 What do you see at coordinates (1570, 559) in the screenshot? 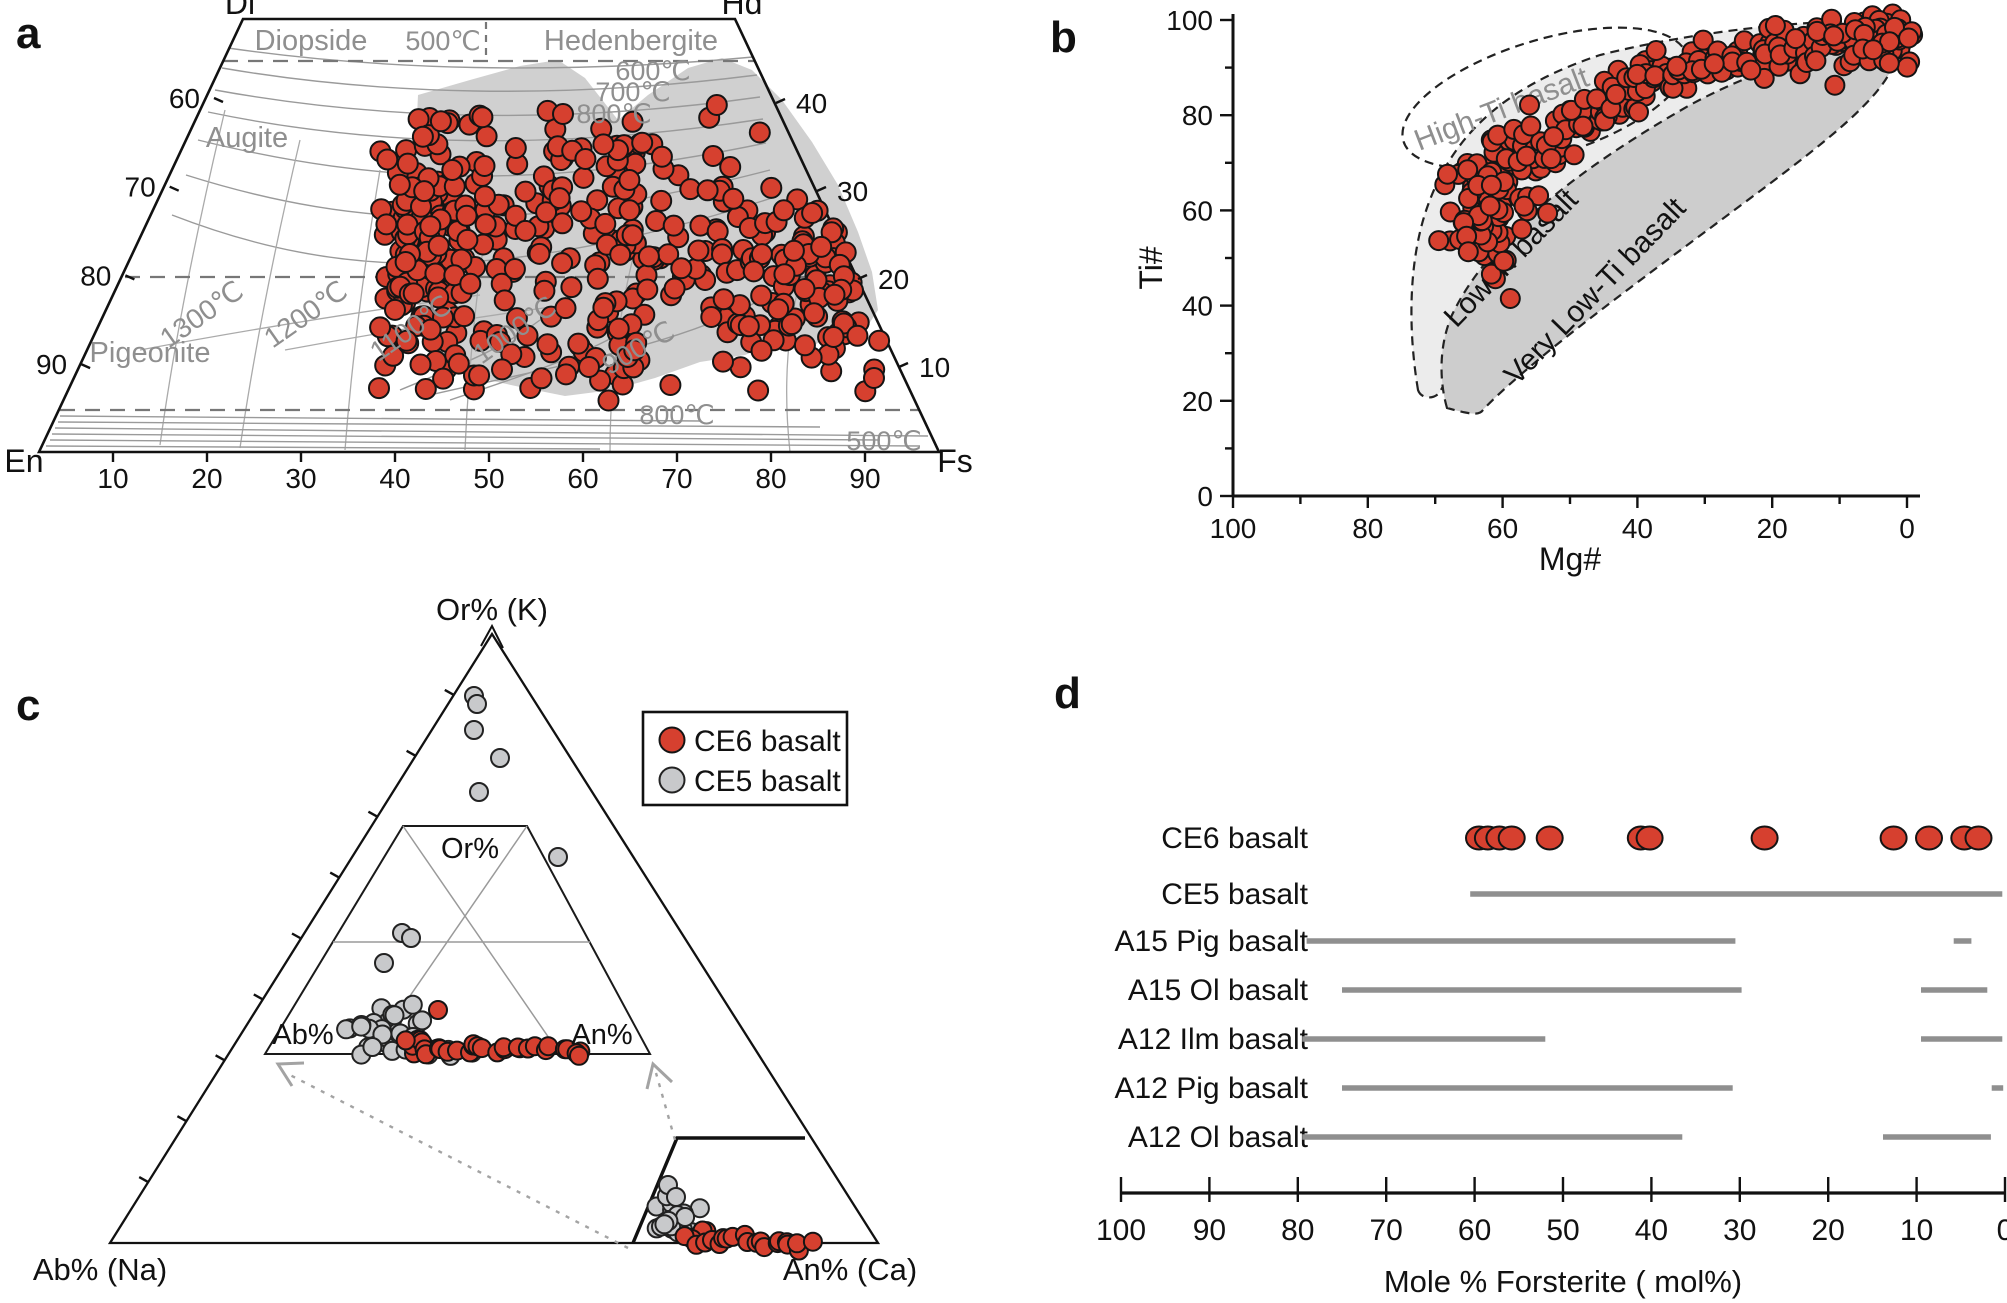
I see `x-axis-title-mg: Mg#` at bounding box center [1570, 559].